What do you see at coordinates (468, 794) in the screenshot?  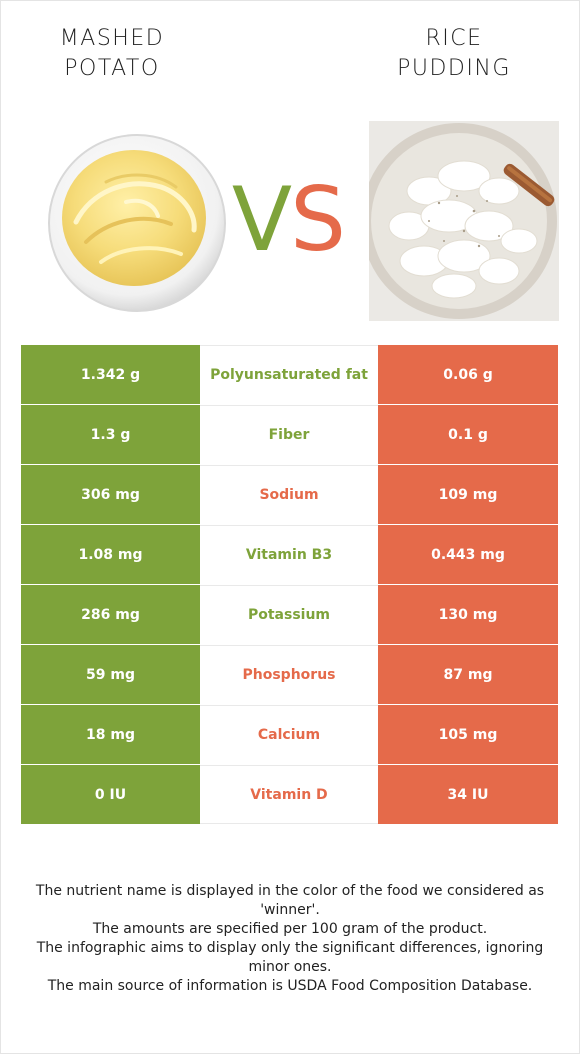 I see `right-value-cell: 34 IU` at bounding box center [468, 794].